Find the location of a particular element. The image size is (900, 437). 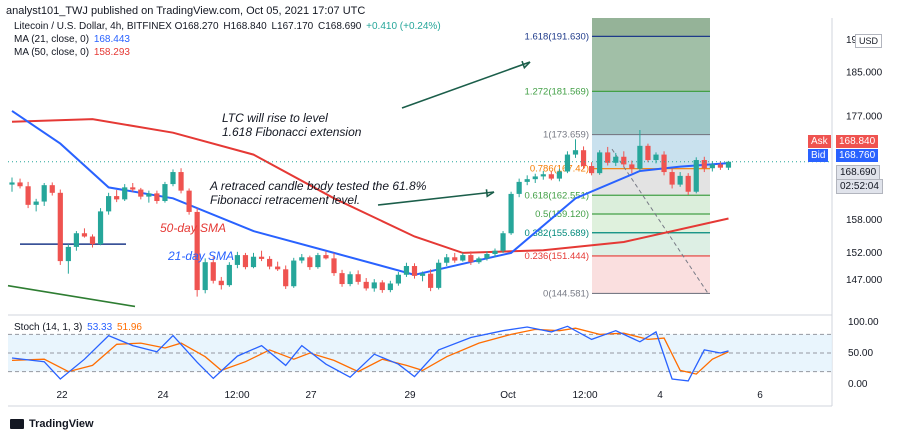

price-tick-label: 185.000 is located at coordinates (864, 73).